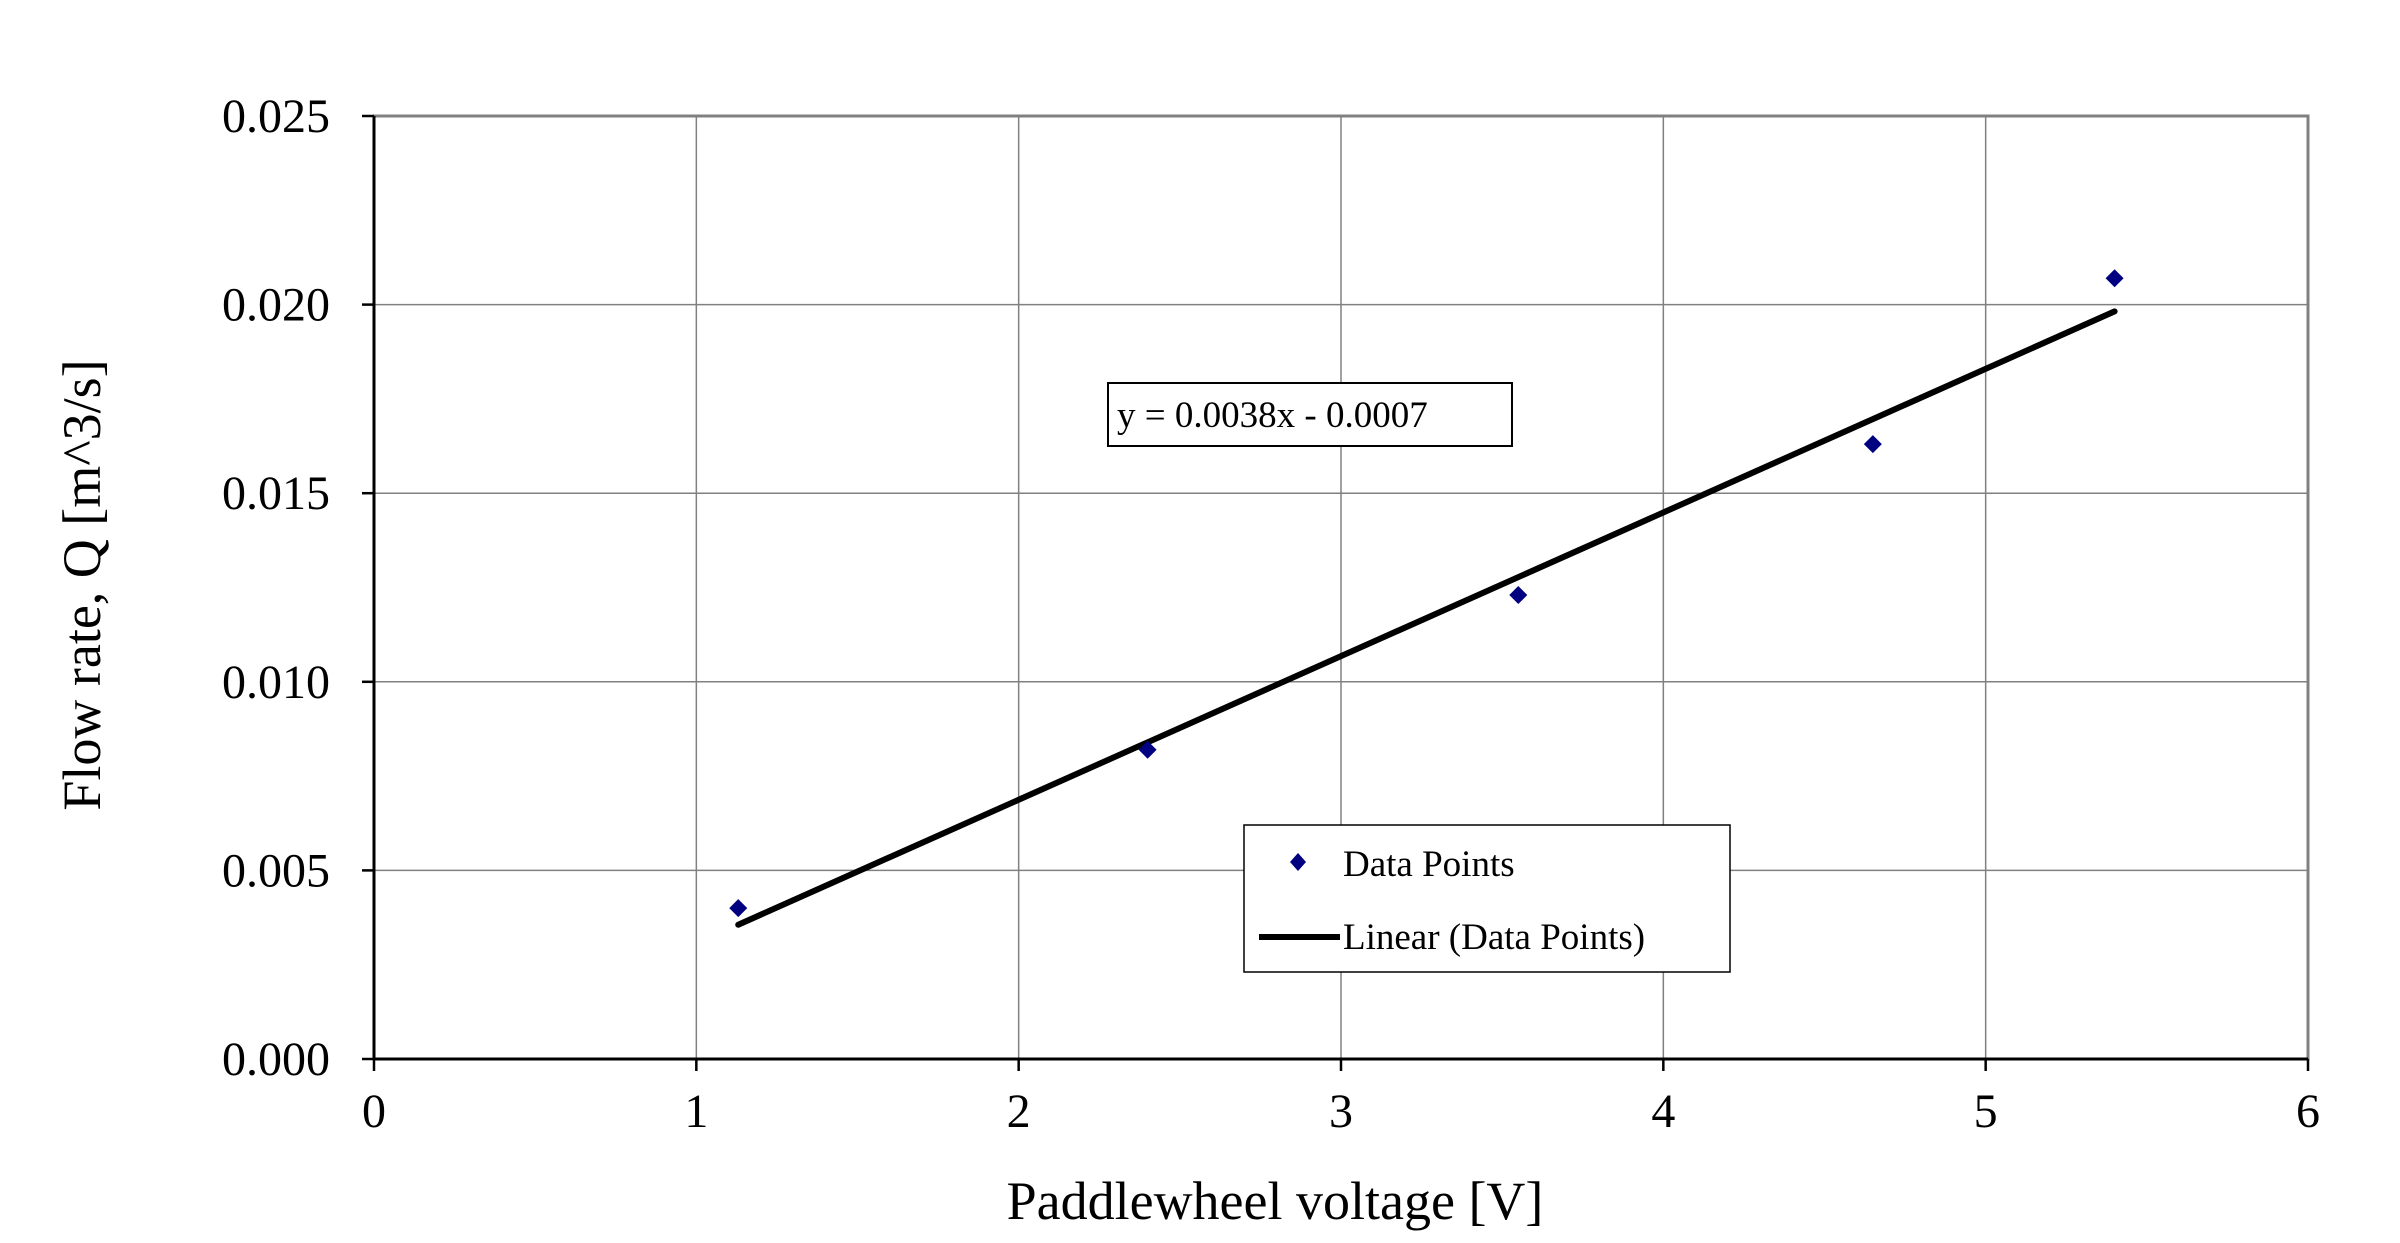 This screenshot has width=2400, height=1243. What do you see at coordinates (374, 1111) in the screenshot?
I see `x-tick-label: 0` at bounding box center [374, 1111].